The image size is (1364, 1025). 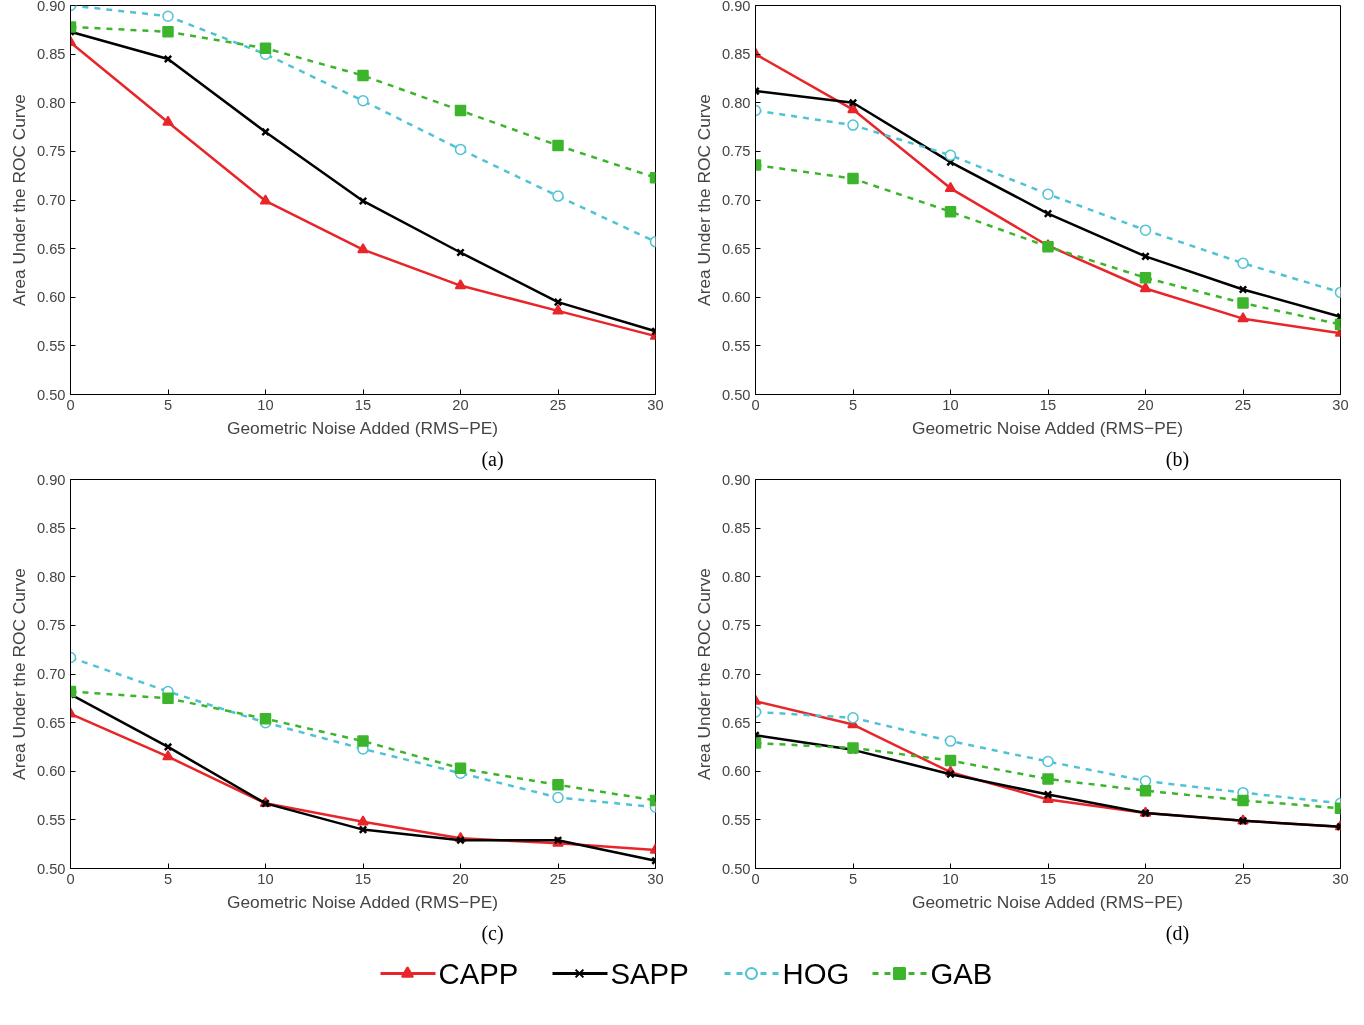 I want to click on text: (c), so click(x=492, y=934).